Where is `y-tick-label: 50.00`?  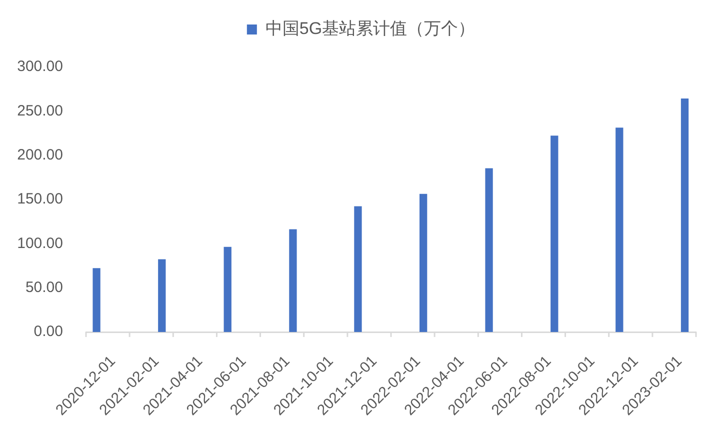
y-tick-label: 50.00 is located at coordinates (44, 287).